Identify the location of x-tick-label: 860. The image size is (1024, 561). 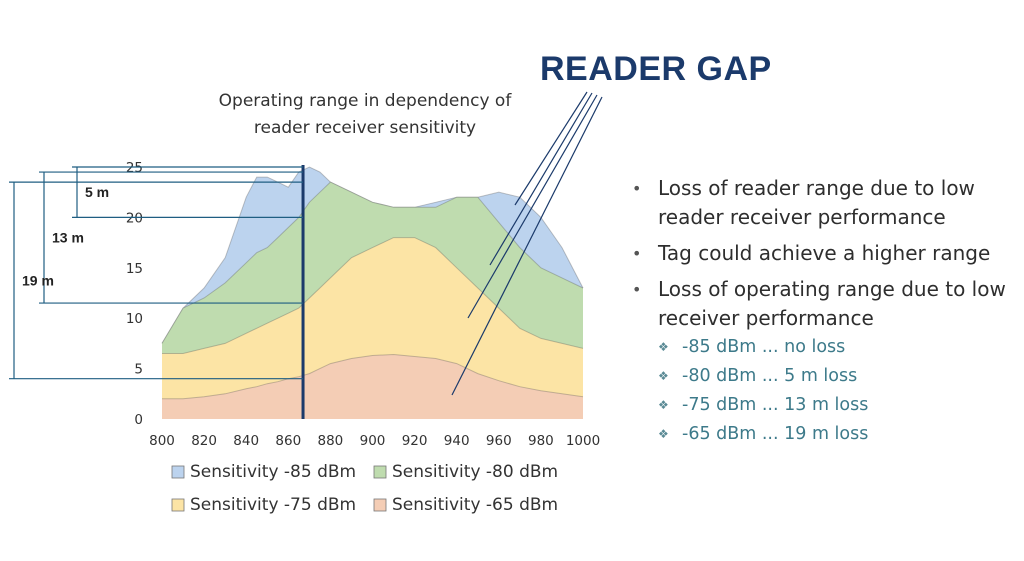
(288, 441).